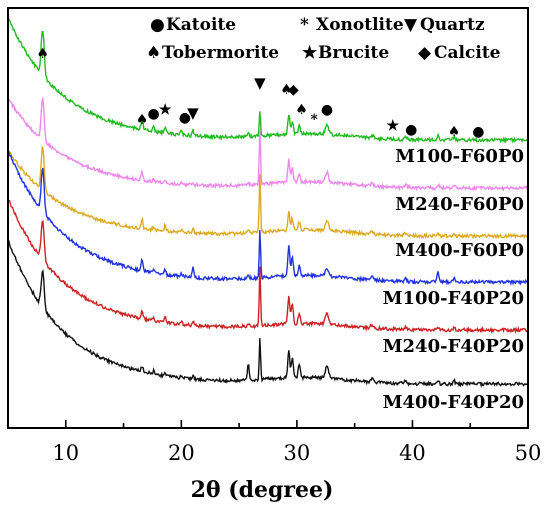  Describe the element at coordinates (304, 25) in the screenshot. I see `legend-marker: *` at that location.